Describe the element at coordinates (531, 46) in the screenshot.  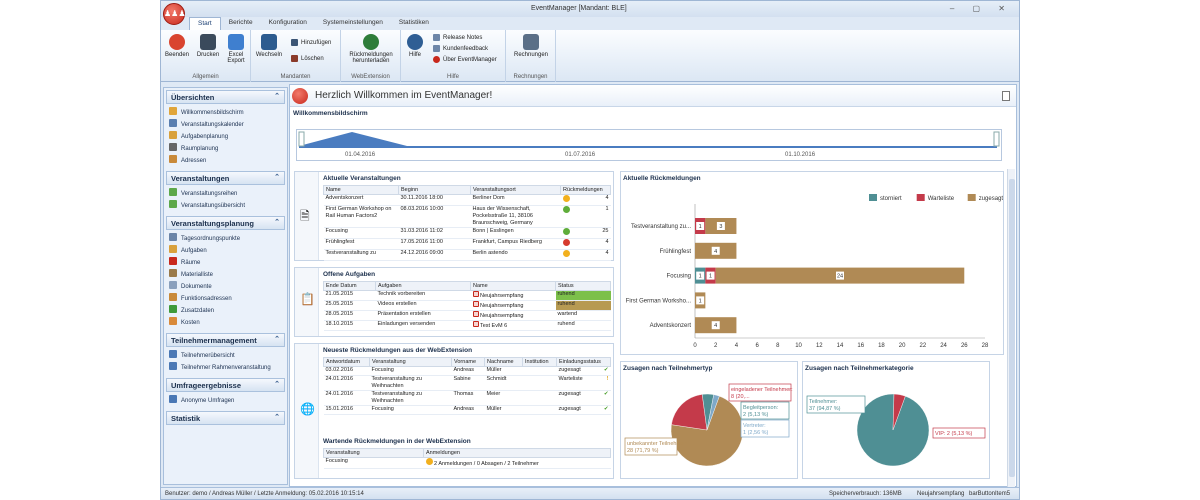
I see `rechnungen-button: Rechnungen` at that location.